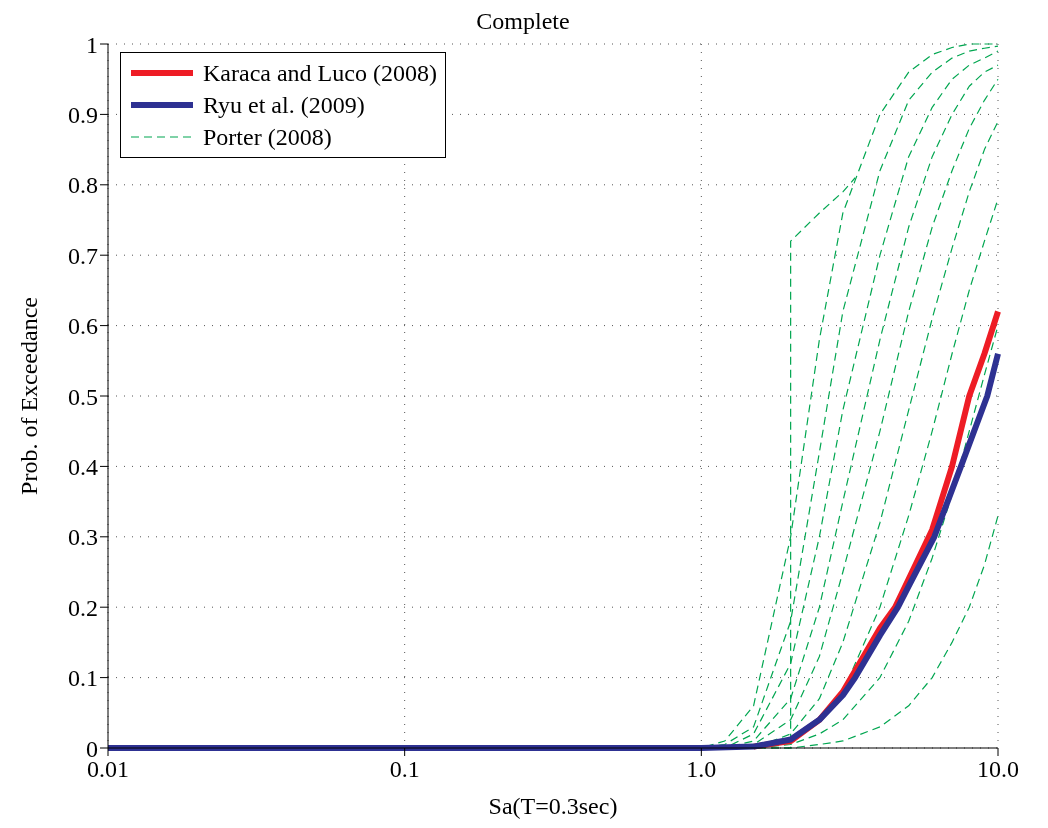  I want to click on x-tick-label: 1.0, so click(701, 769).